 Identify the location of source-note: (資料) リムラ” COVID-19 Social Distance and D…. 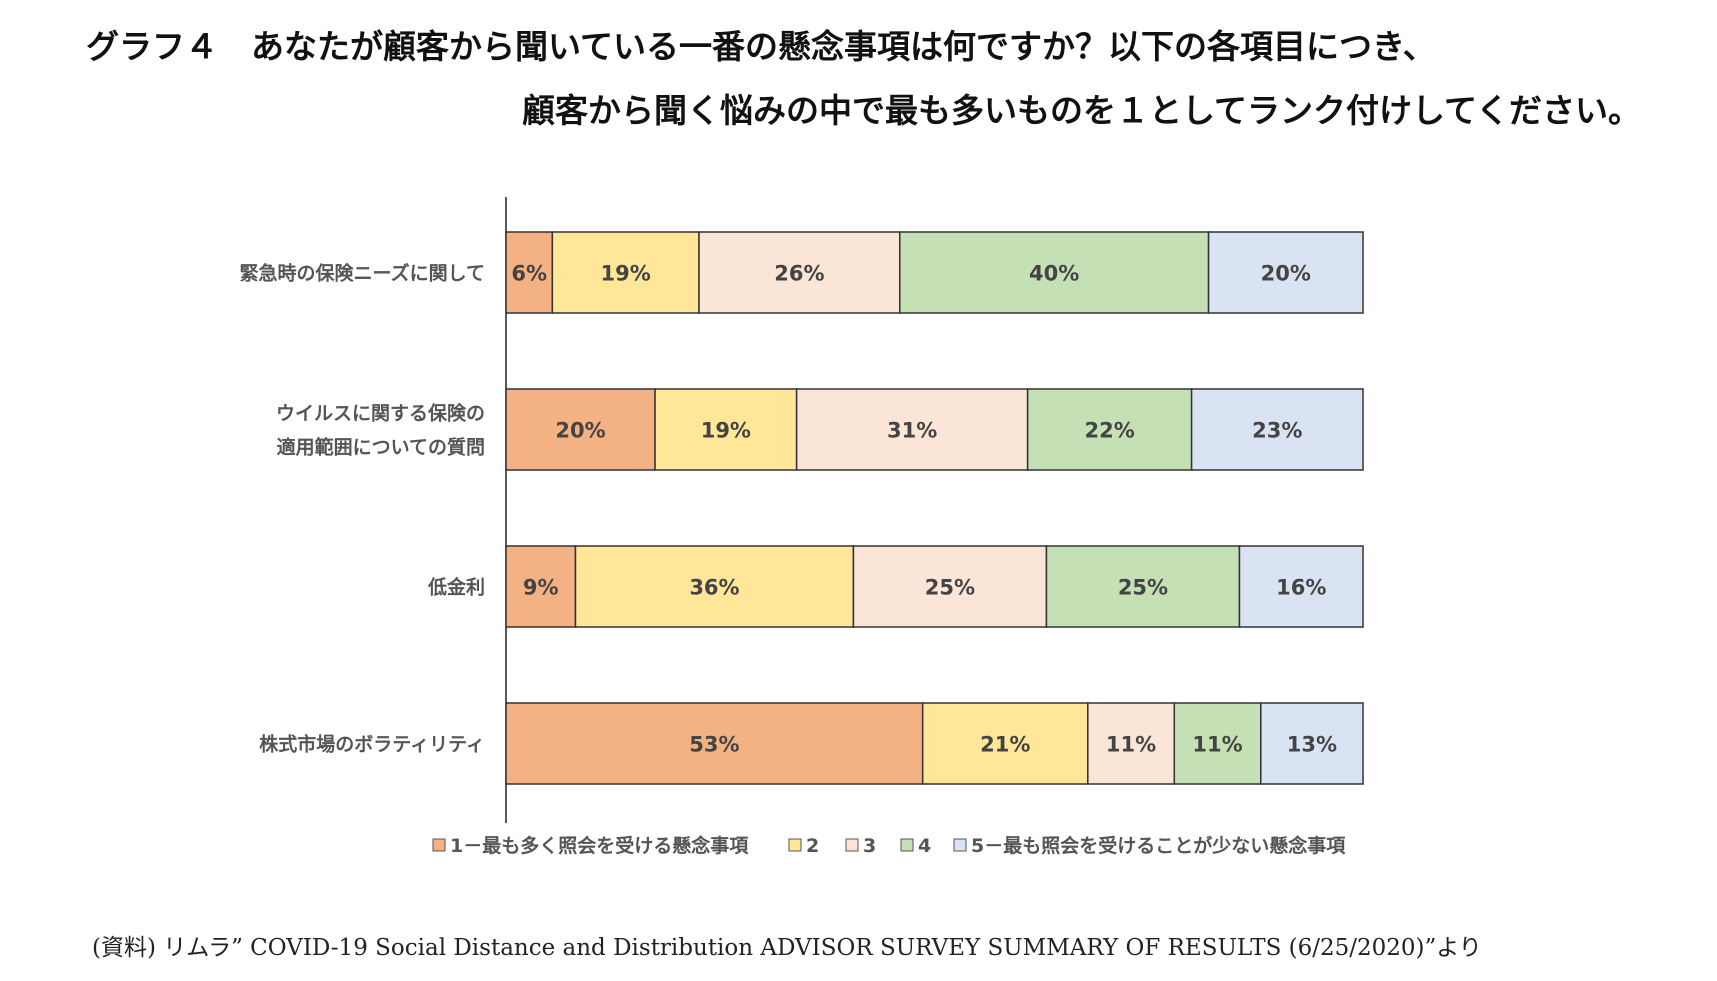
(787, 948).